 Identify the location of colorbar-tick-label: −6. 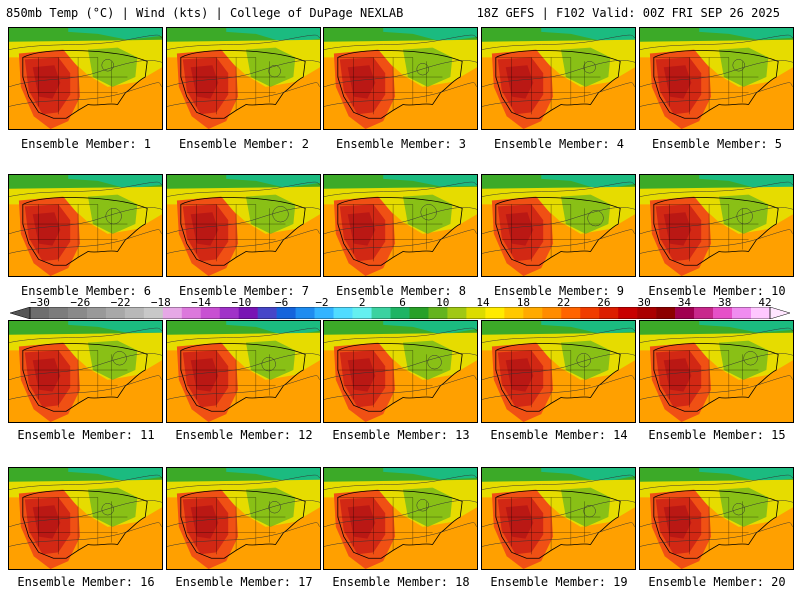
(282, 302).